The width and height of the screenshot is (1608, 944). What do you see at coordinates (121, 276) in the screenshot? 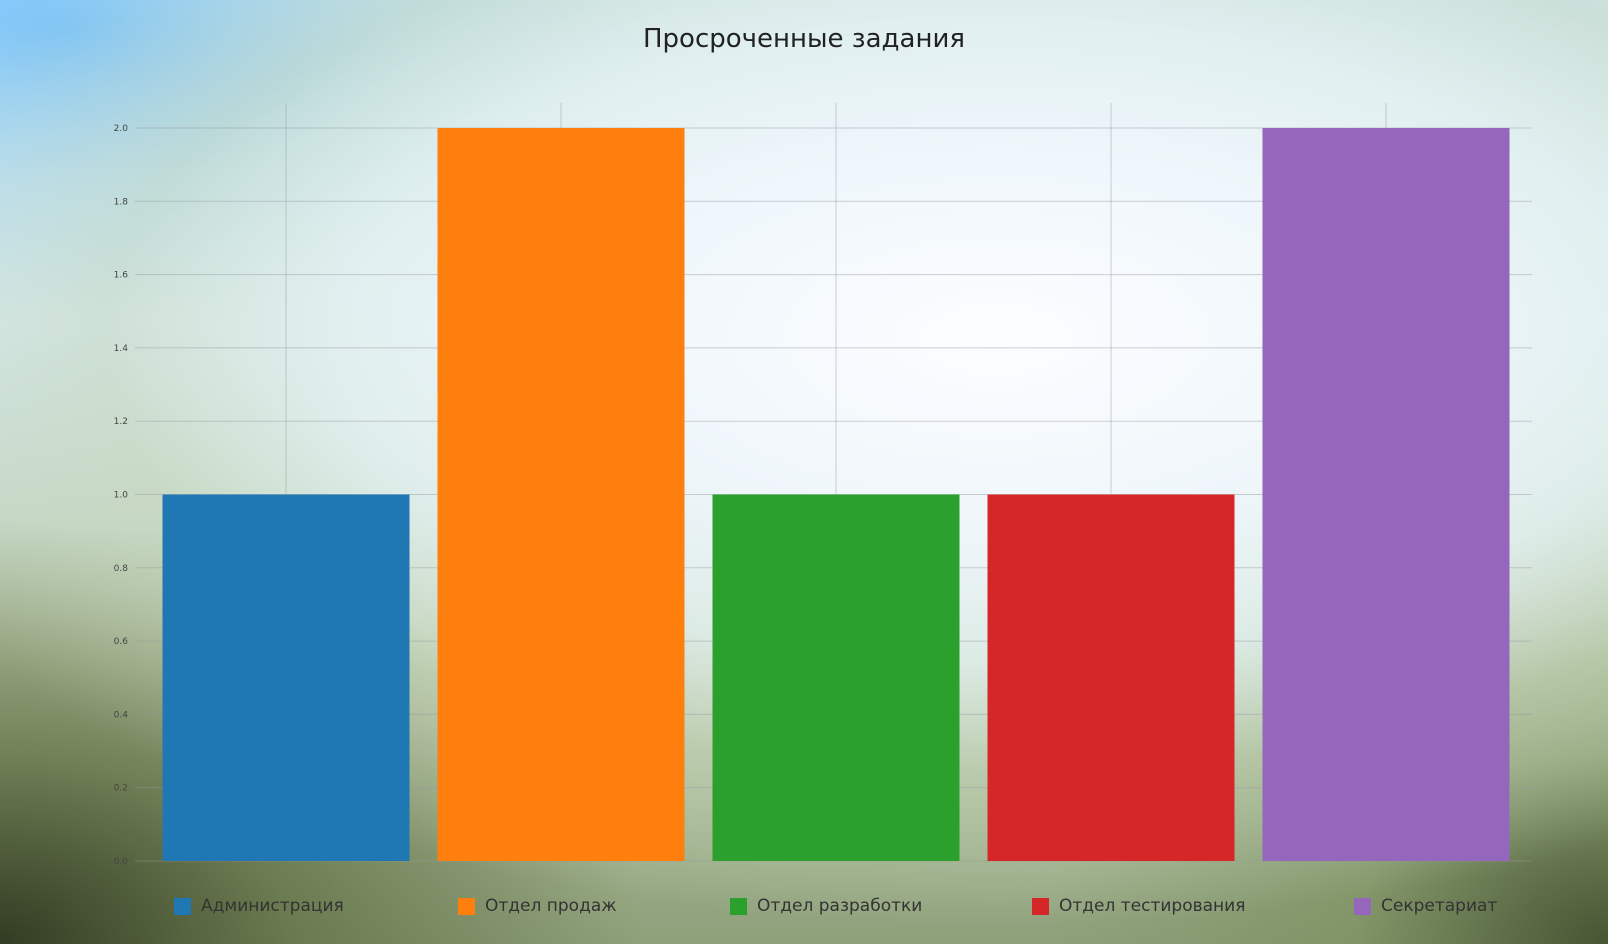
I see `y-tick-label: 1.6` at bounding box center [121, 276].